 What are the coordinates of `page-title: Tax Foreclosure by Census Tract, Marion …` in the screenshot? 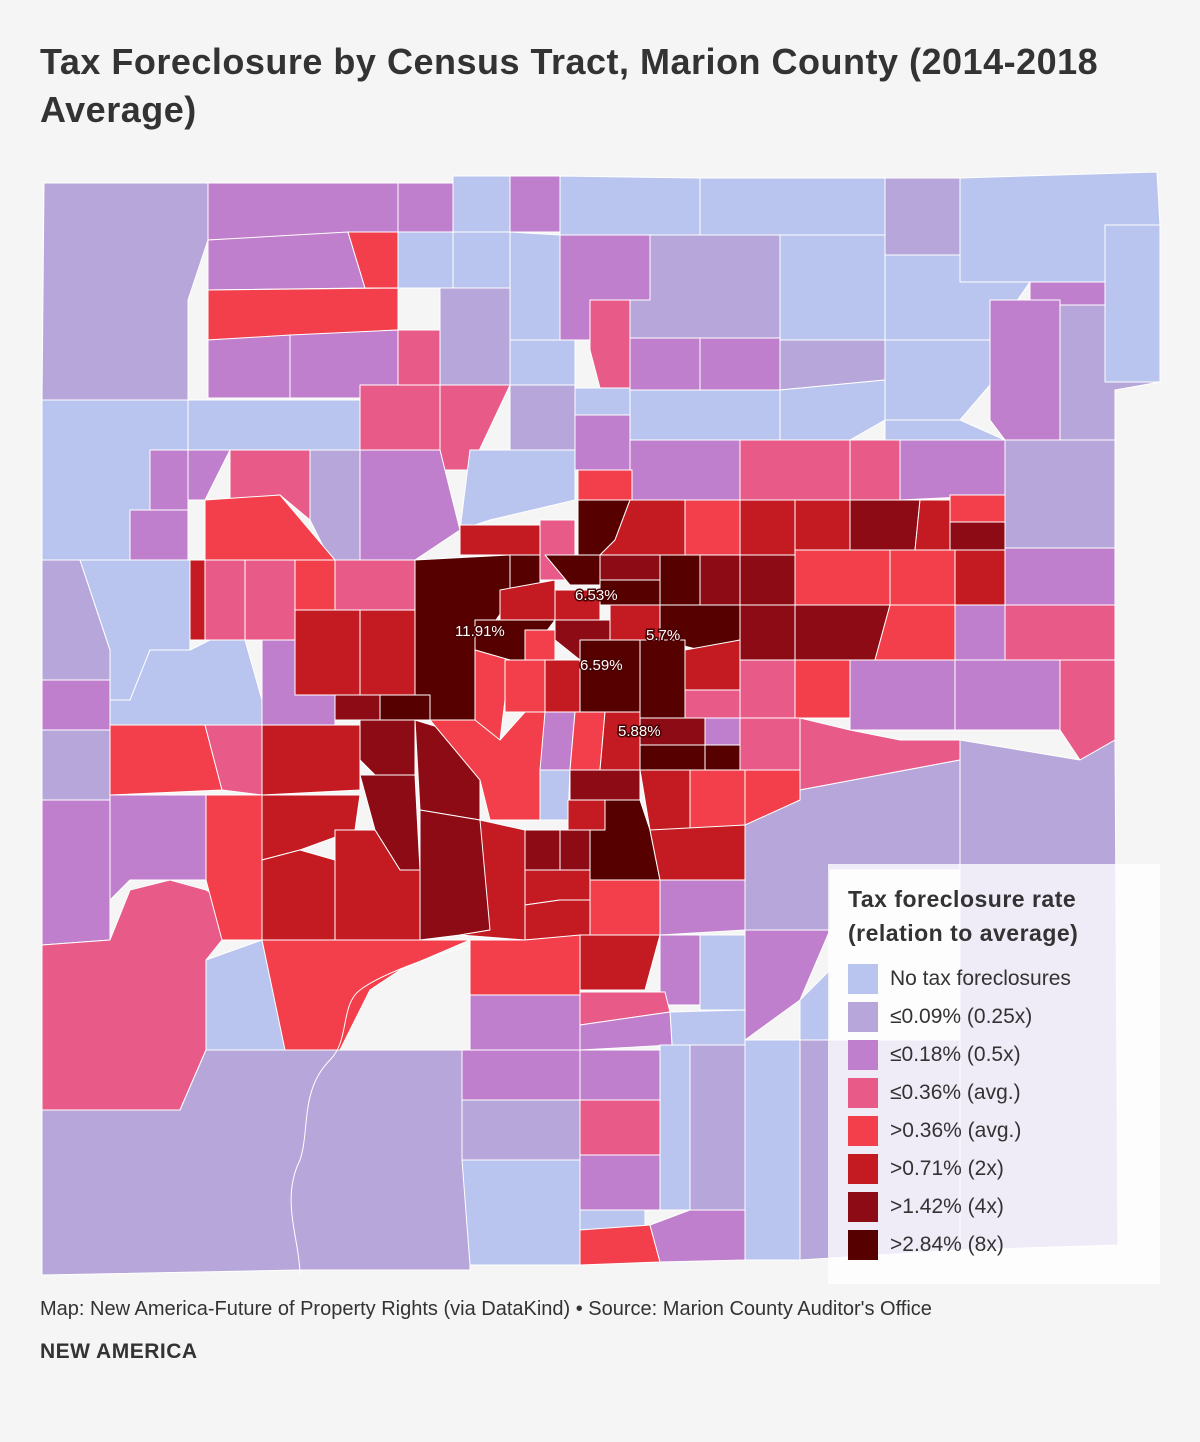 It's located at (569, 85).